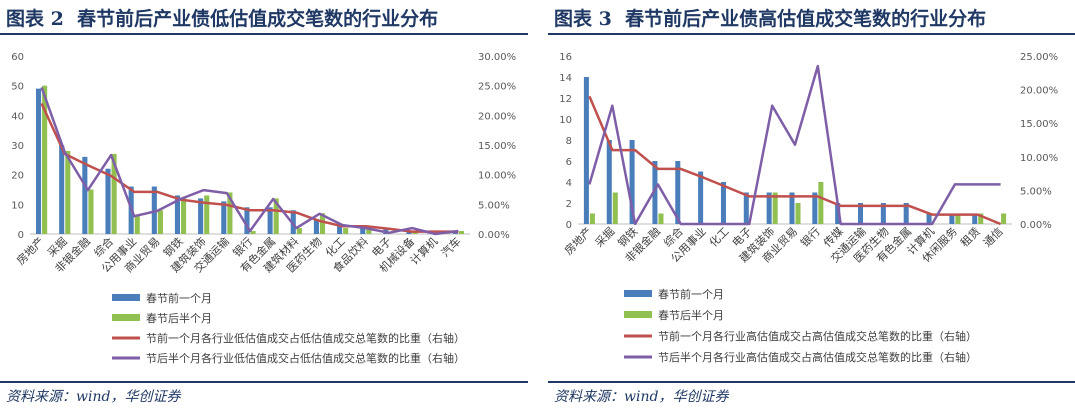 The width and height of the screenshot is (1075, 415). I want to click on y-tick-label: 8, so click(569, 141).